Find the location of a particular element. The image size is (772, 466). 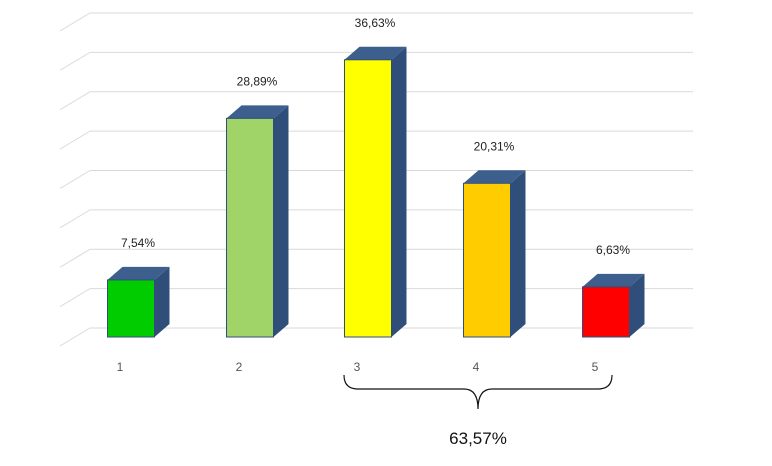

x-tick-3: 3 is located at coordinates (357, 367).